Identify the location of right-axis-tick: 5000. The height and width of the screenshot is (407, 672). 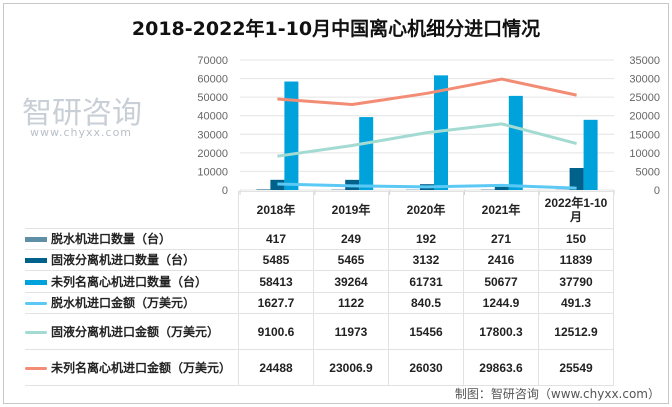
(648, 172).